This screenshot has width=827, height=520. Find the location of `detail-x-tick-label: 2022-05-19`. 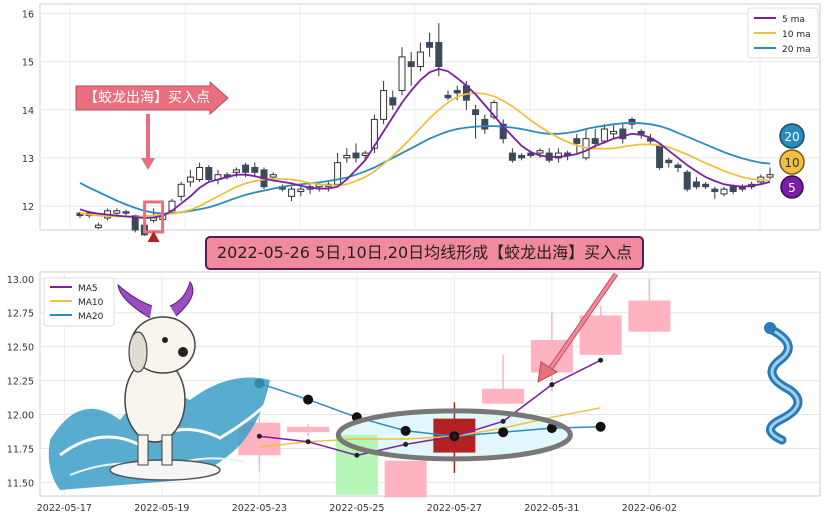

detail-x-tick-label: 2022-05-19 is located at coordinates (161, 508).